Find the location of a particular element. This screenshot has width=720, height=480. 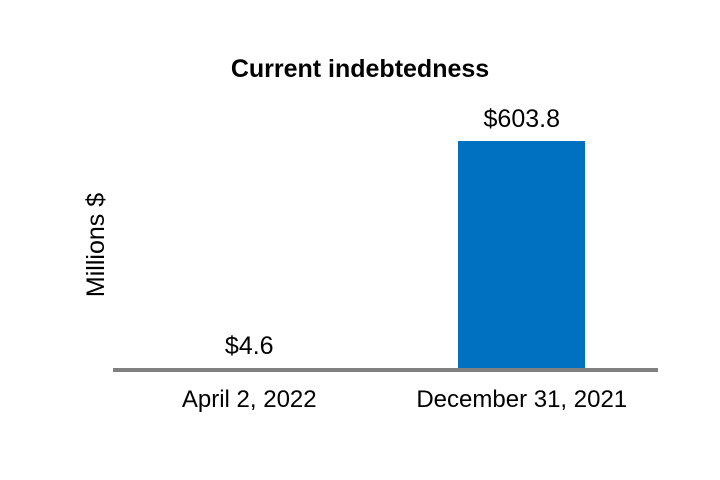

category-label-april-2-2022: April 2, 2022 is located at coordinates (249, 399).